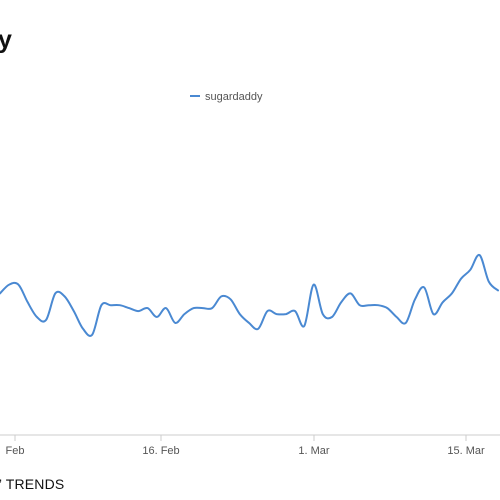  I want to click on legend-label: sugardaddy, so click(234, 97).